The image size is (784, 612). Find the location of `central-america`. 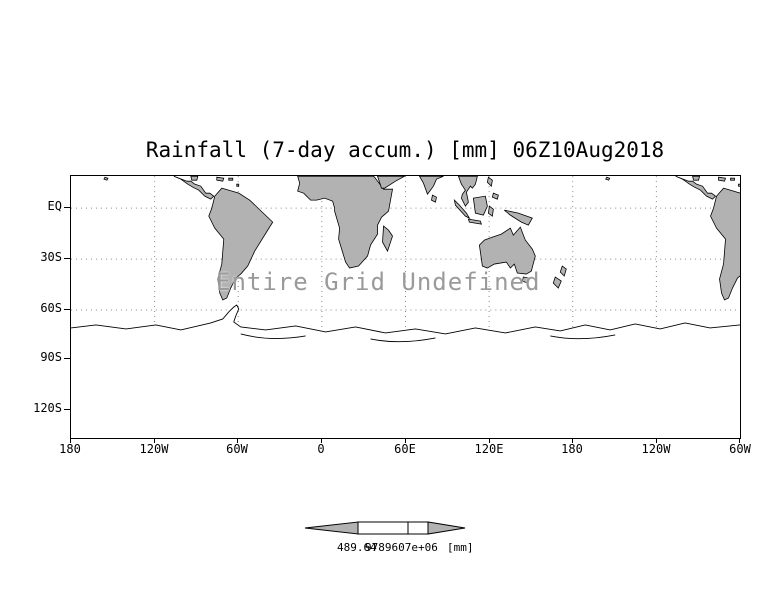

central-america is located at coordinates (194, 188).